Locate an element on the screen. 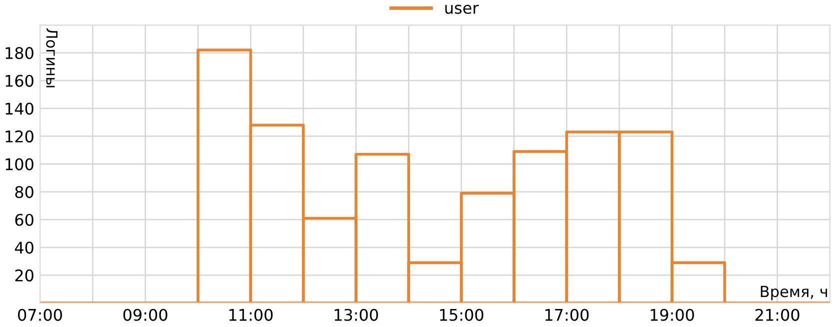  x-tick-label: 15:00 is located at coordinates (462, 314).